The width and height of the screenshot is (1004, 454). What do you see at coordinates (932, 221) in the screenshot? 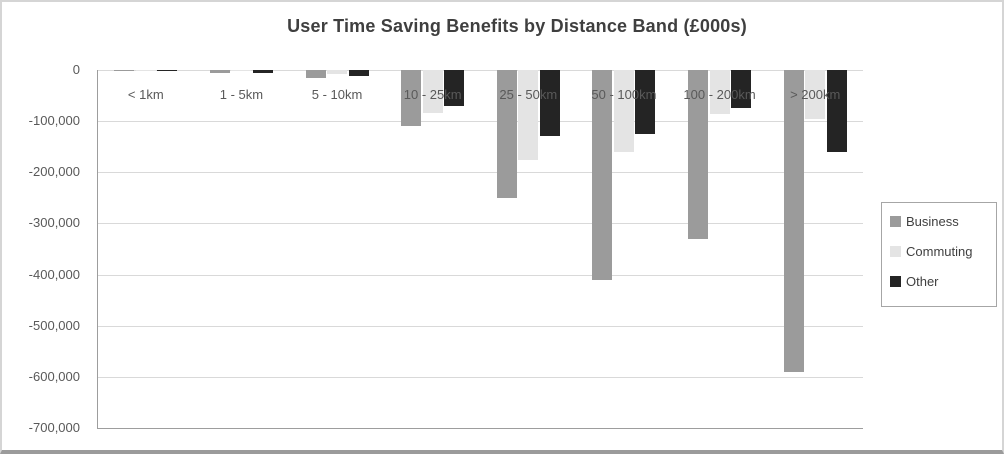
I see `legend-label: Business` at bounding box center [932, 221].